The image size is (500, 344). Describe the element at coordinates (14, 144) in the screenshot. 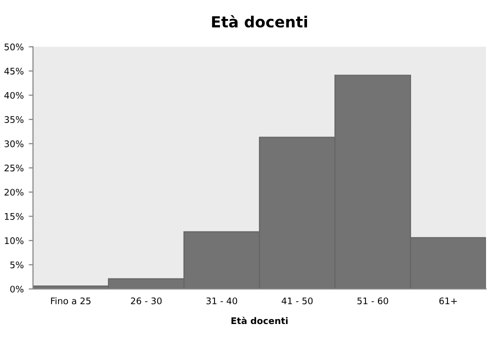

I see `y-tick-label: 30%` at that location.